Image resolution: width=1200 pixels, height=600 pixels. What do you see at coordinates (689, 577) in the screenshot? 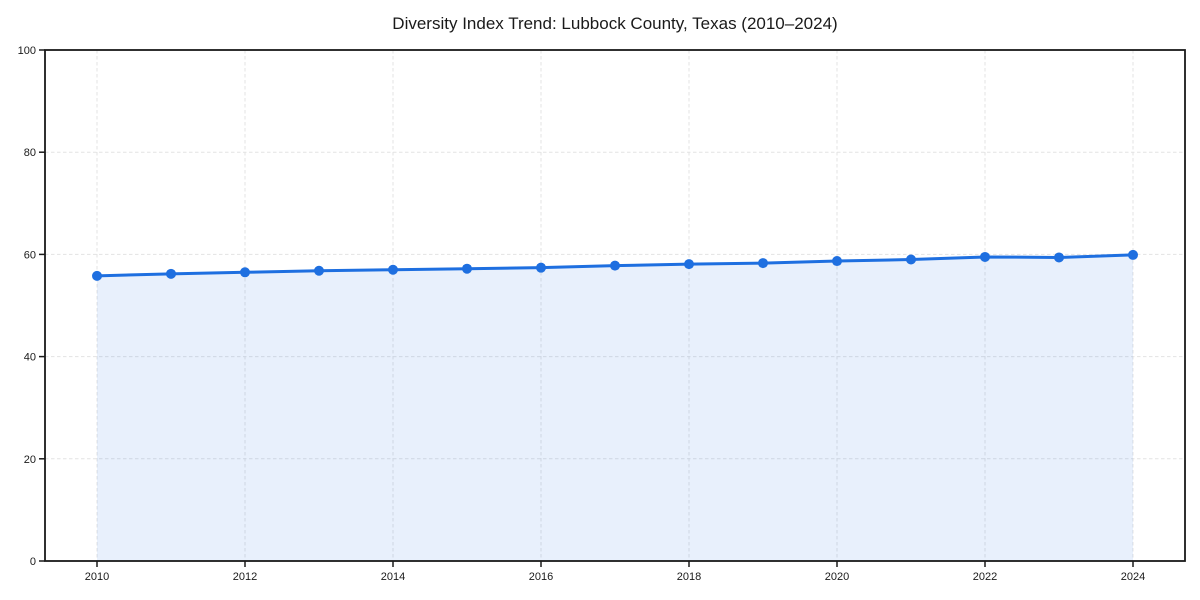
I see `x-tick-label-2018: 2018` at bounding box center [689, 577].